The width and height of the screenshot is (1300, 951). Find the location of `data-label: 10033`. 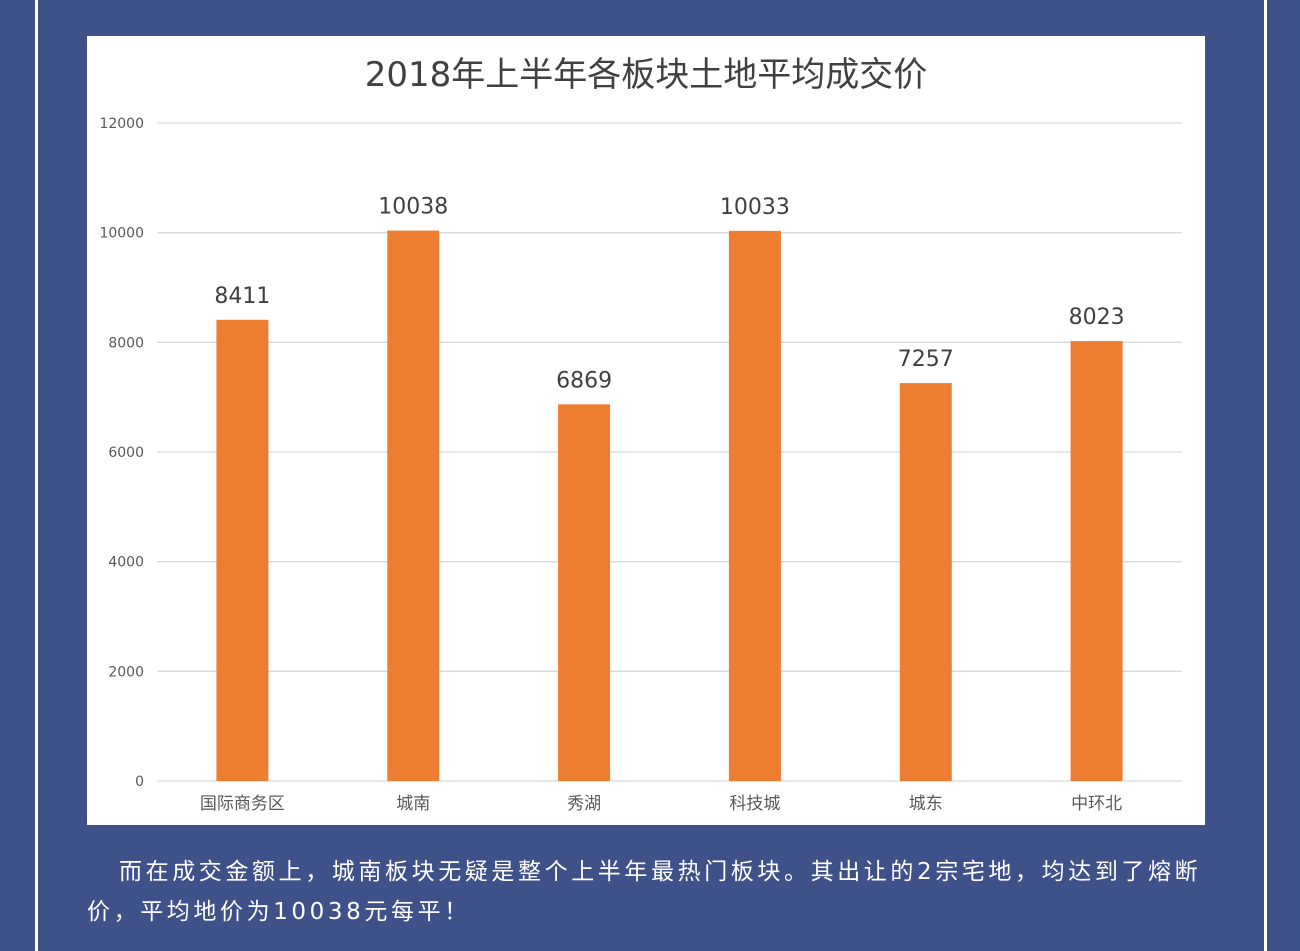

data-label: 10033 is located at coordinates (755, 207).